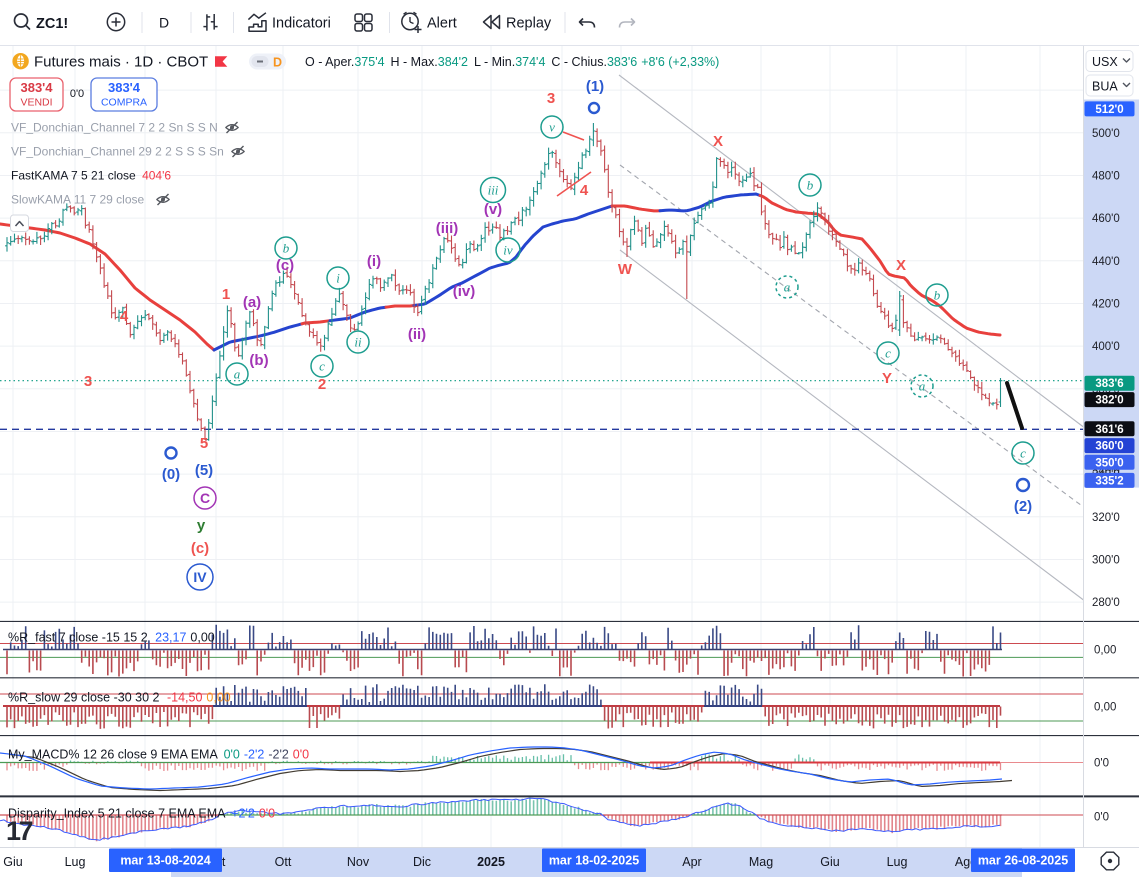  Describe the element at coordinates (114, 128) in the screenshot. I see `svg-text:VF_Donchian_Channel 7 2 2 Sn S: VF_Donchian_Channel 7 2 2 Sn S S N` at that location.